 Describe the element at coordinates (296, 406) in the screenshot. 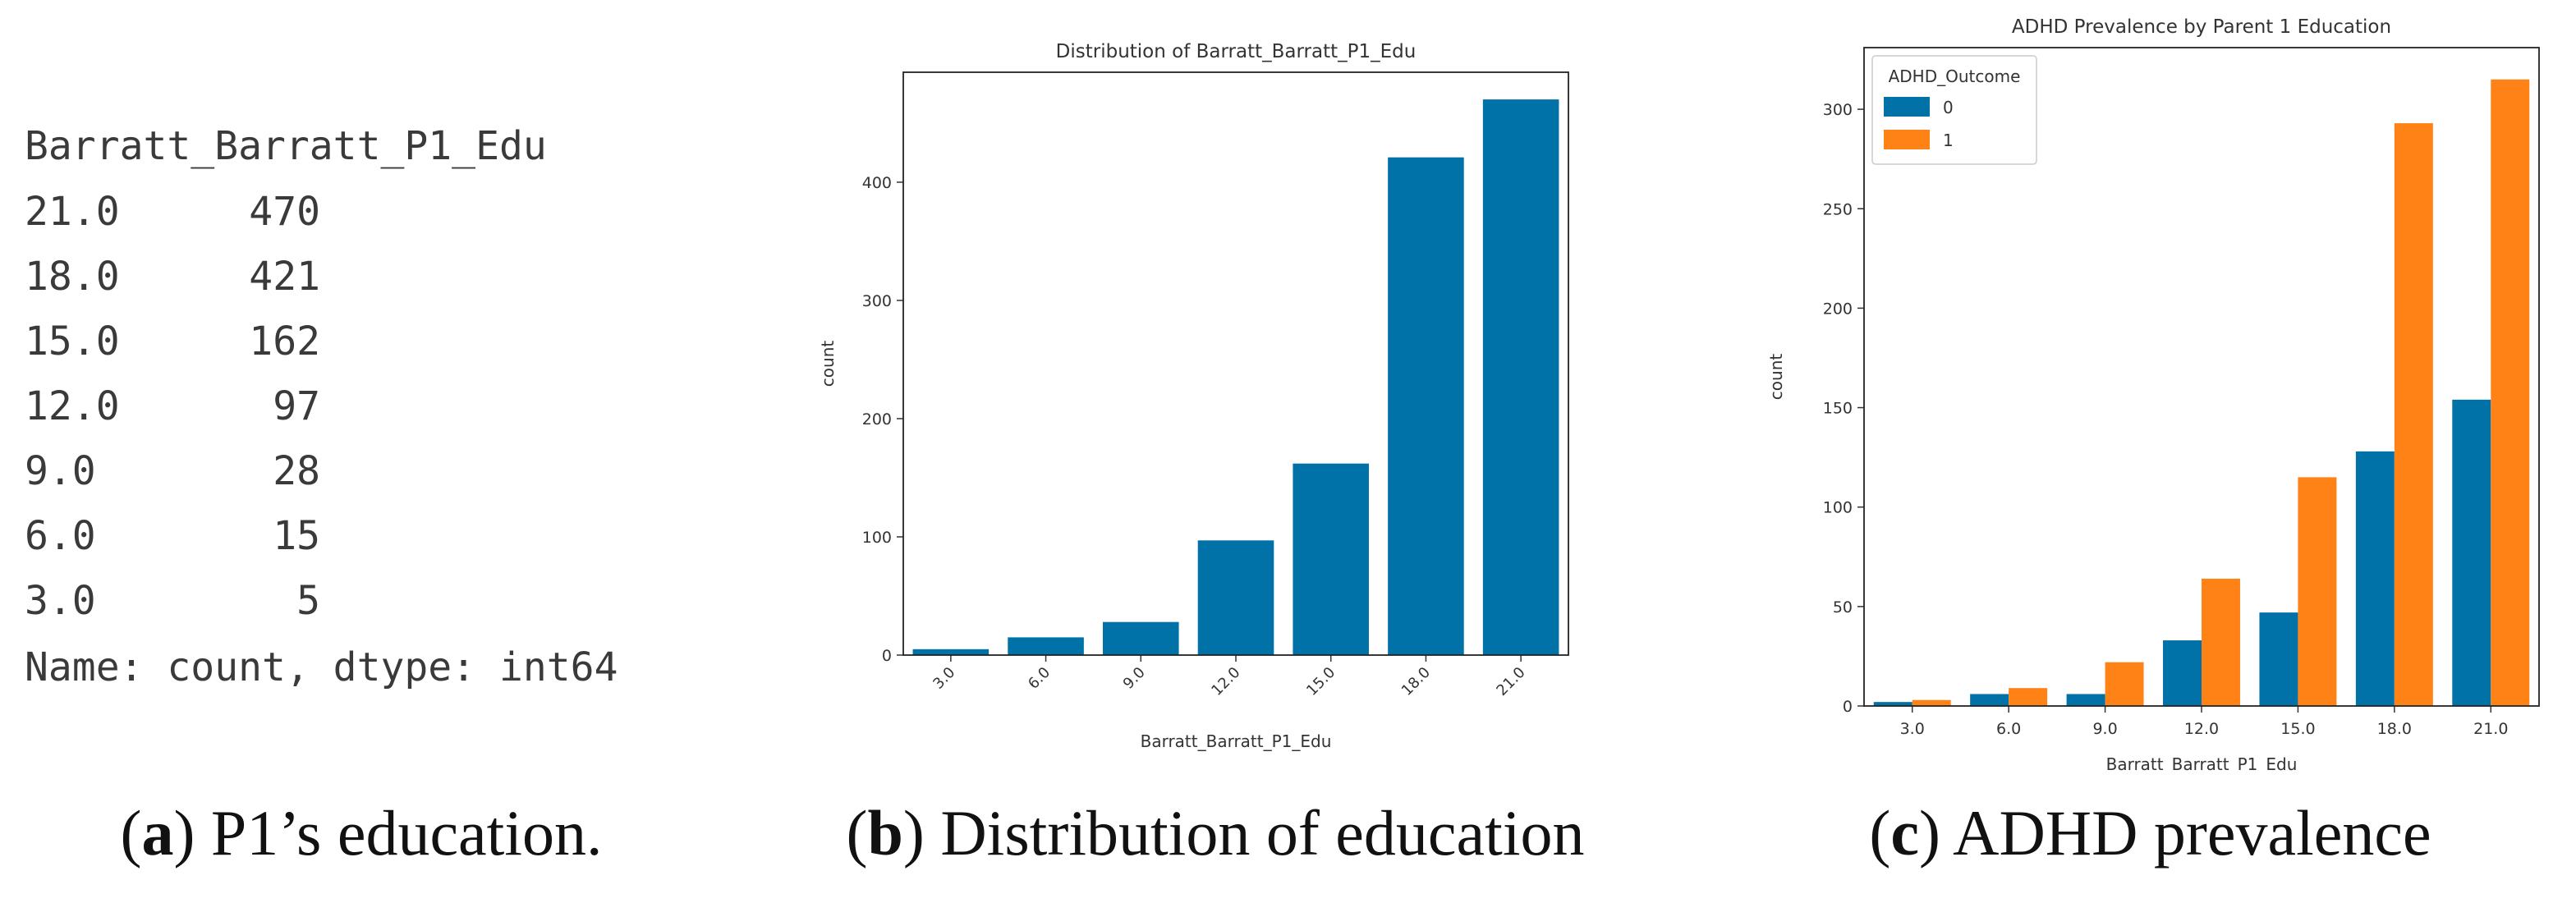

I see `list-item-value: 97` at that location.